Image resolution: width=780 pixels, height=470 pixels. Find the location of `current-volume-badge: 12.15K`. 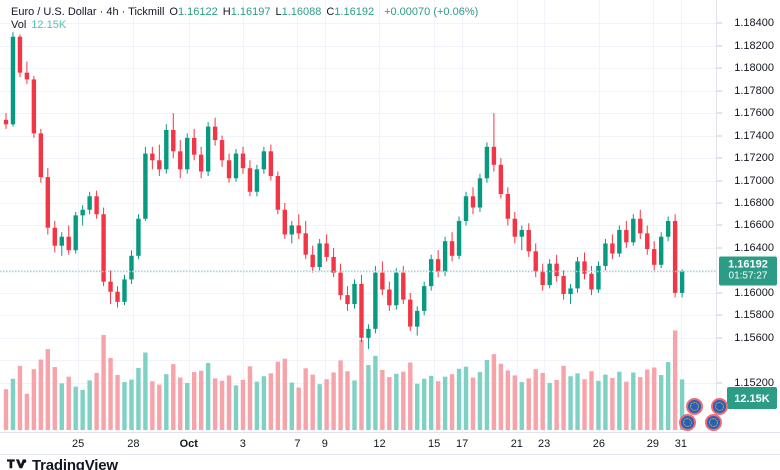

current-volume-badge: 12.15K is located at coordinates (752, 398).